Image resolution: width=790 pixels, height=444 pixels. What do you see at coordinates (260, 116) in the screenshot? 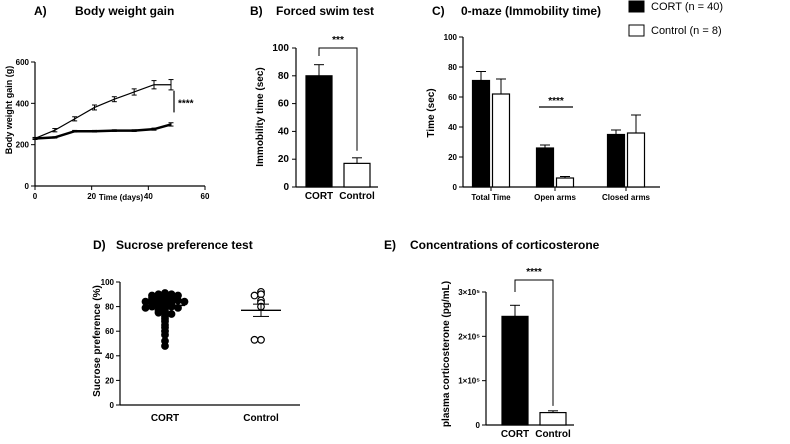
I see `panel-b-ylabel: Immobility time (sec)` at bounding box center [260, 116].